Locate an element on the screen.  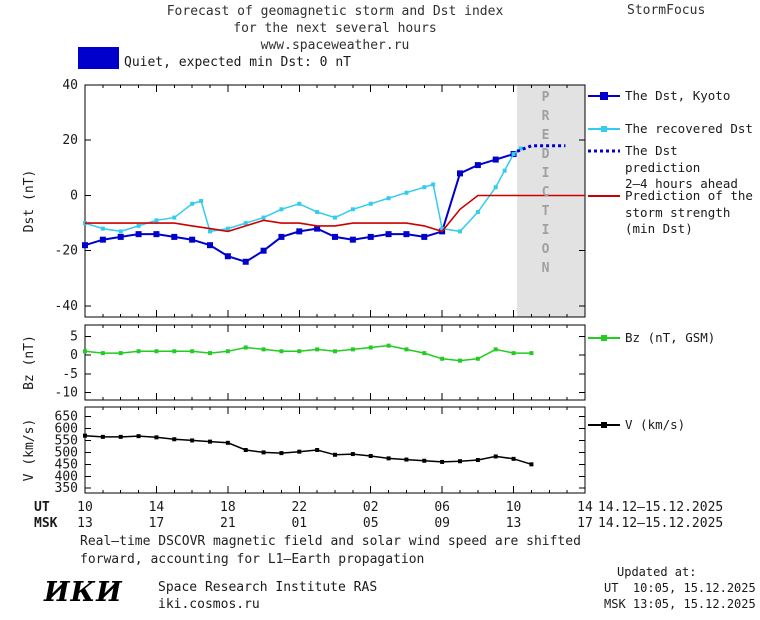
msk-tick-label: 21 is located at coordinates (228, 523).